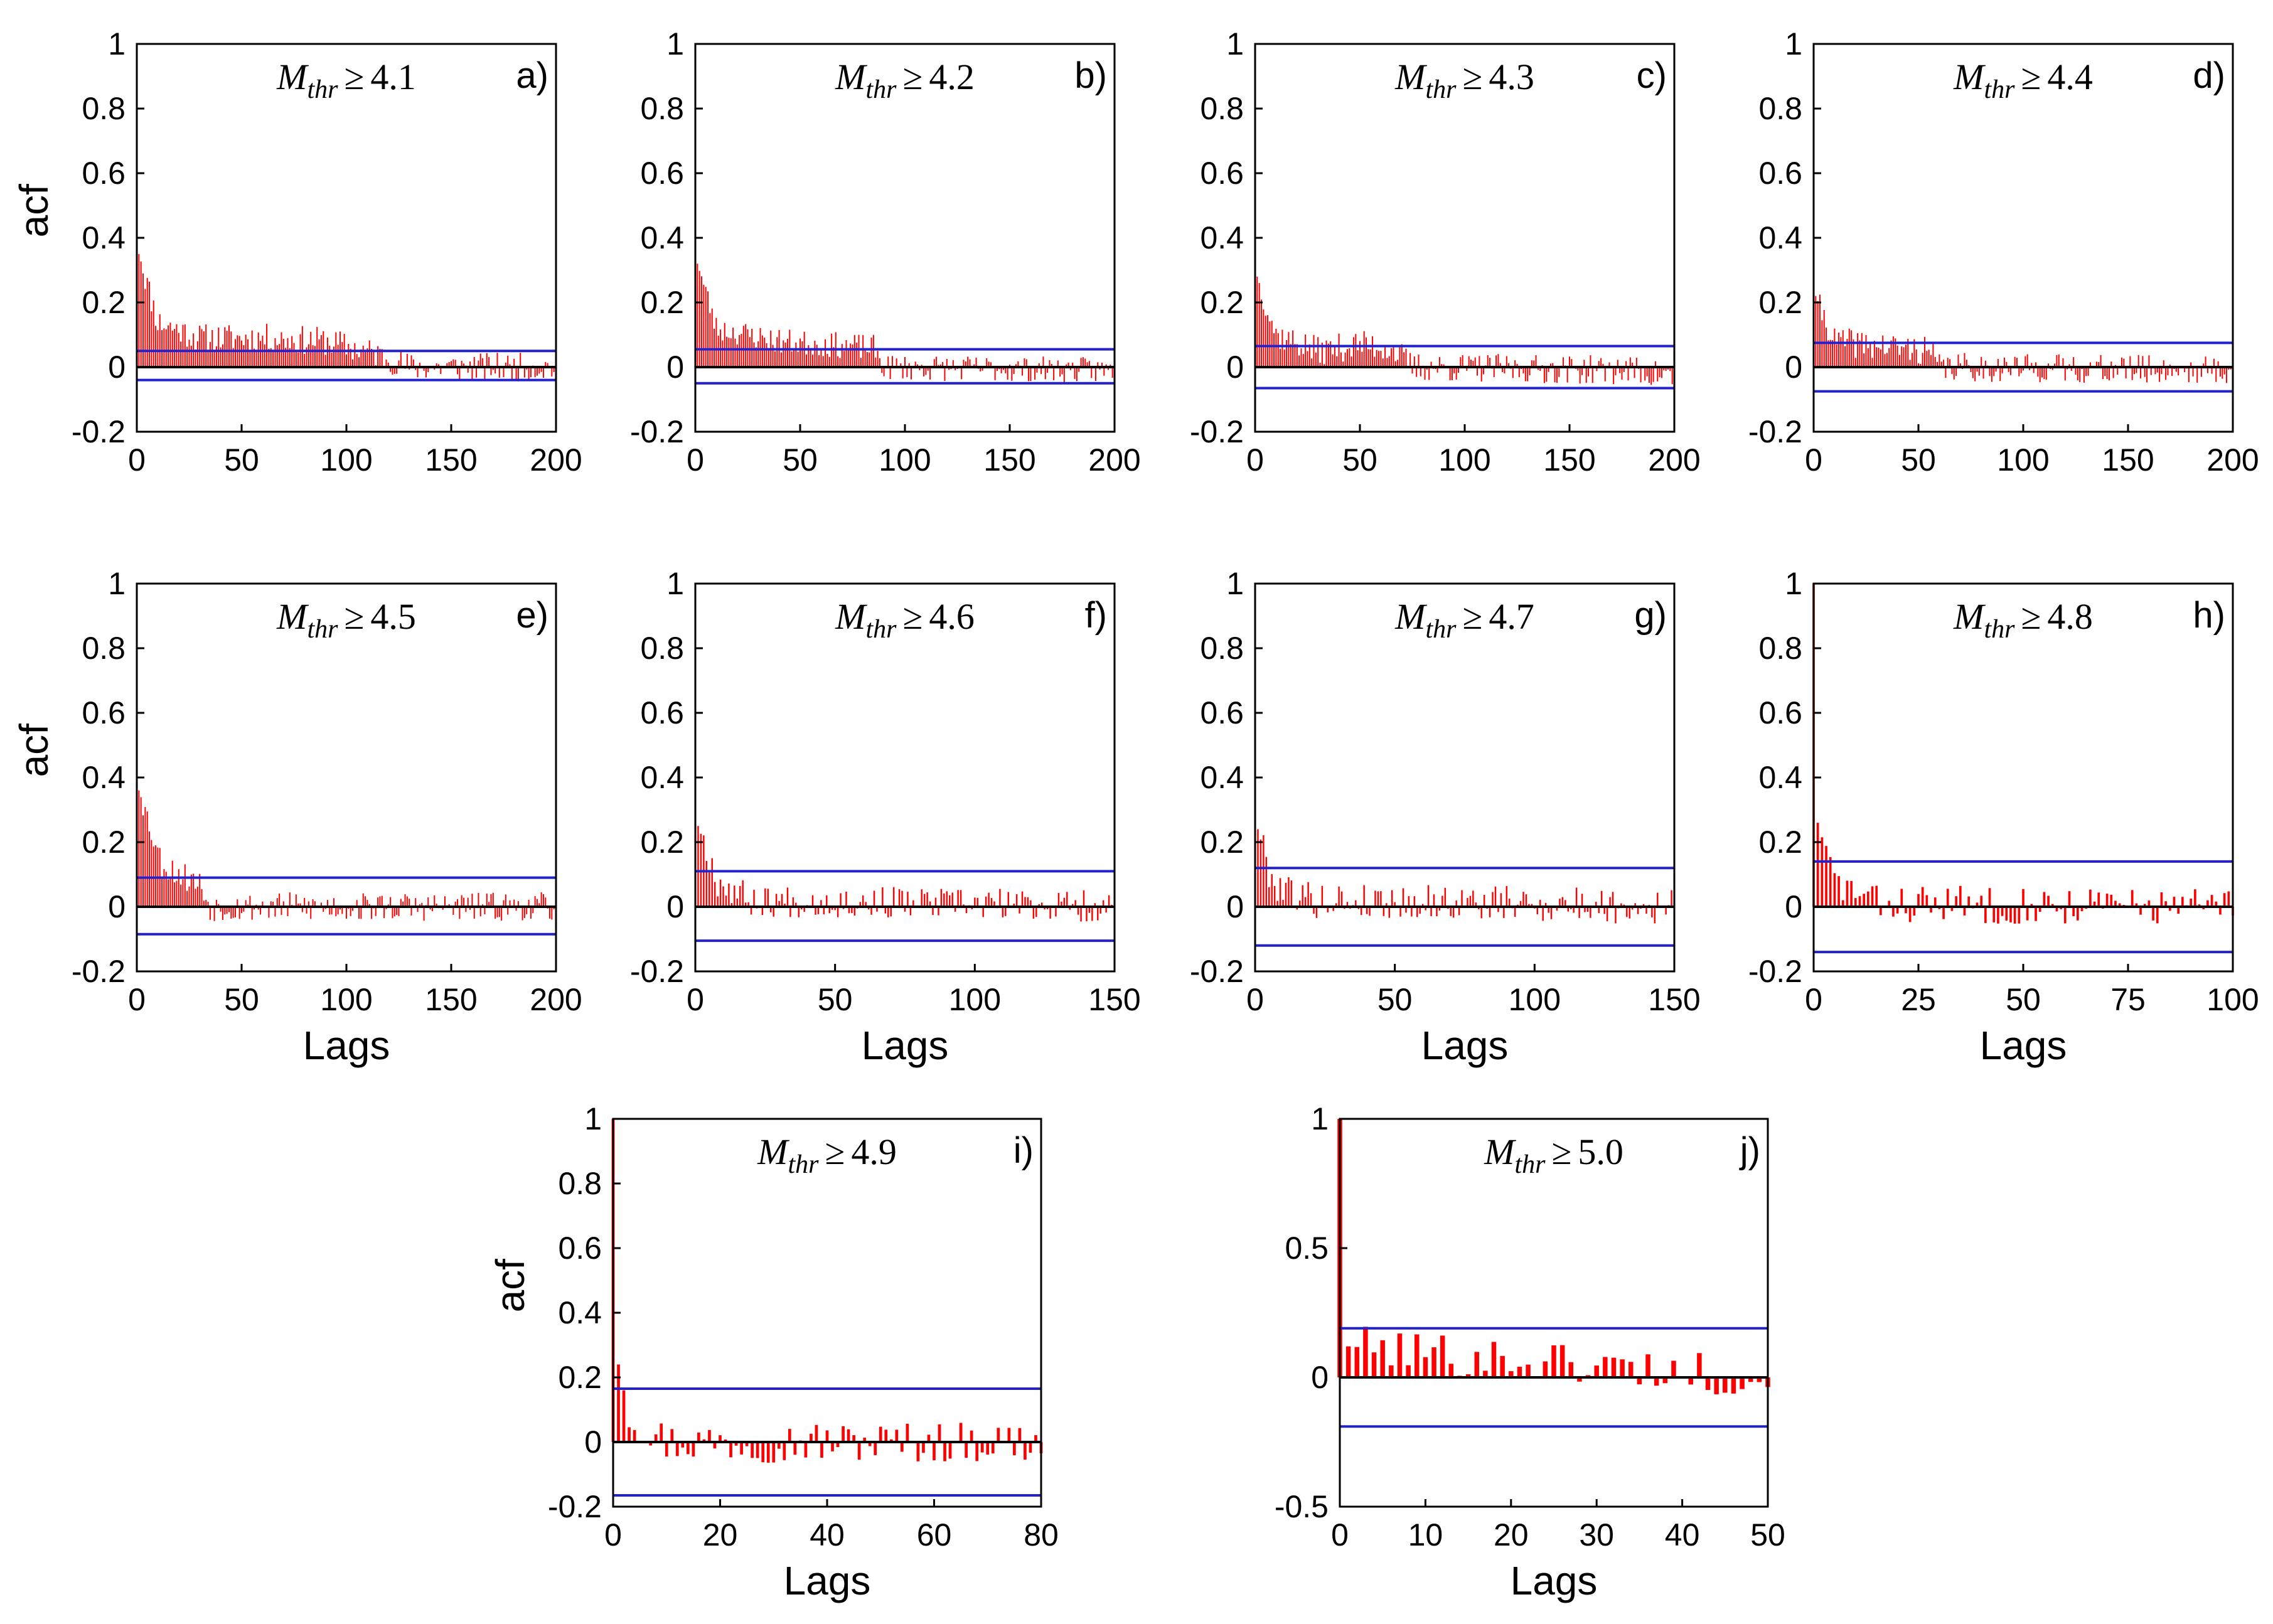  I want to click on y-axis-label: acf, so click(33, 211).